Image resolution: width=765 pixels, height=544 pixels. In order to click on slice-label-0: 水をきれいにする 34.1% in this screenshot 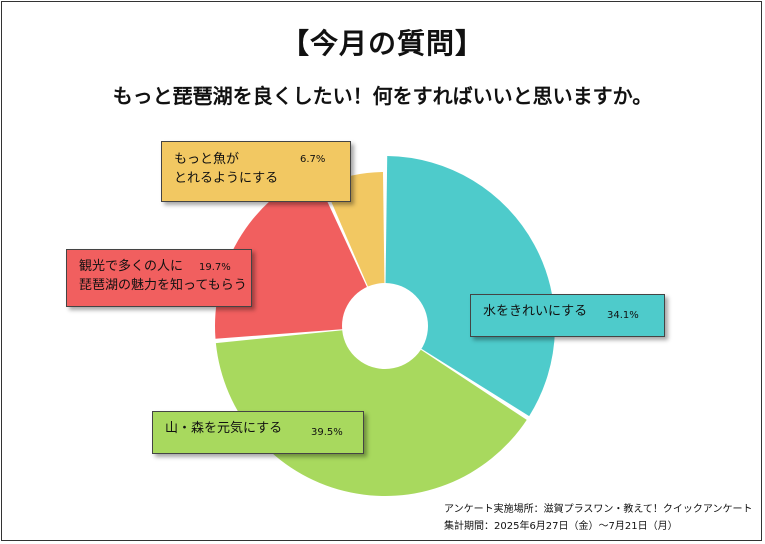, I will do `click(567, 315)`.